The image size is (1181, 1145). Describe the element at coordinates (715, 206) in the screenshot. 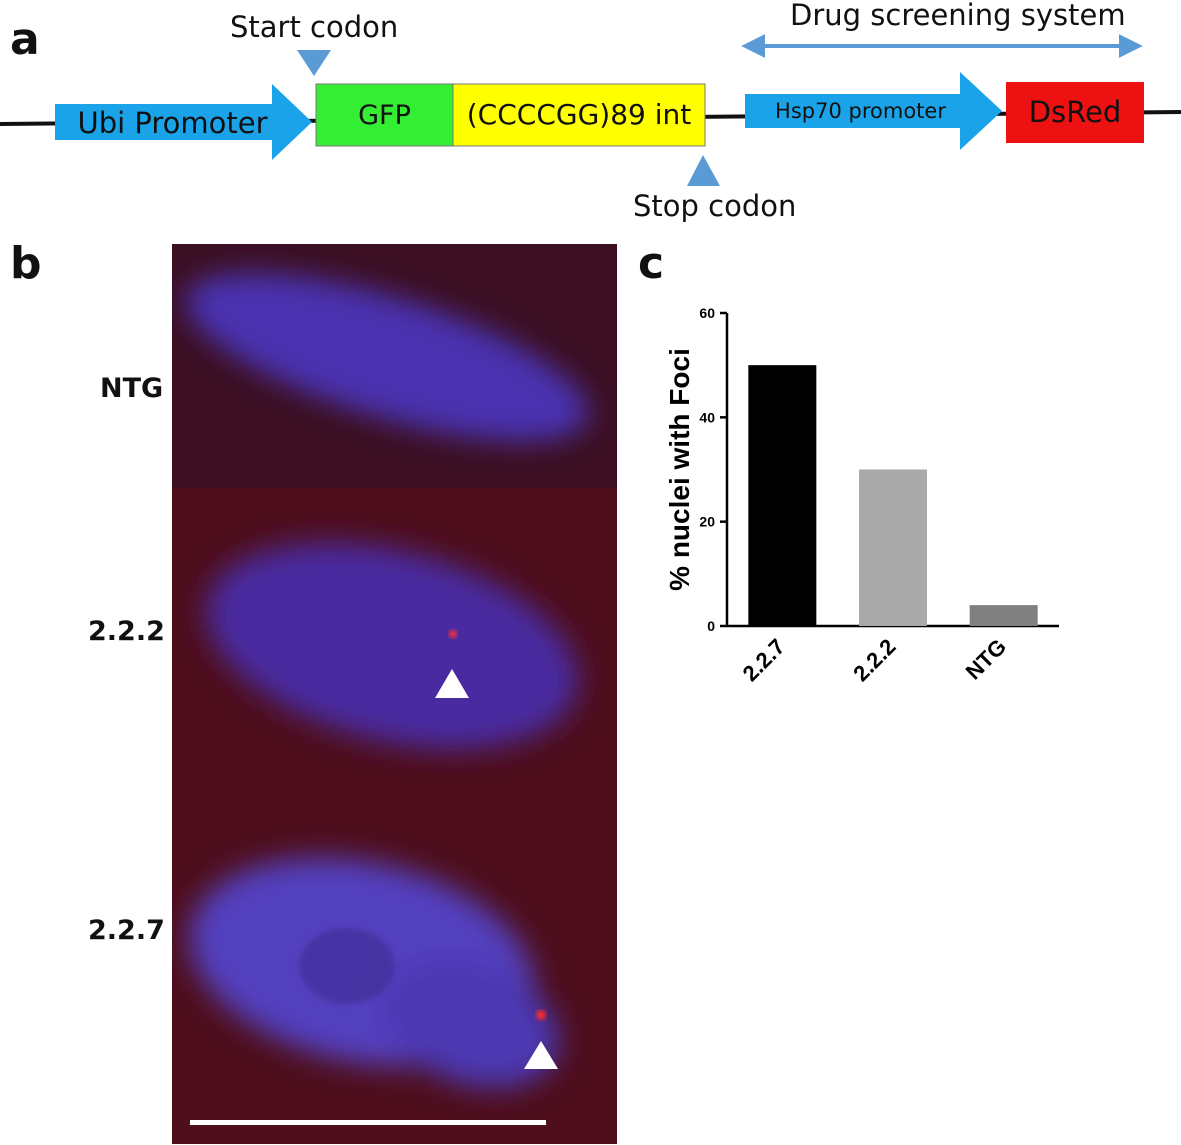

I see `stop-codon-label: Stop codon` at that location.